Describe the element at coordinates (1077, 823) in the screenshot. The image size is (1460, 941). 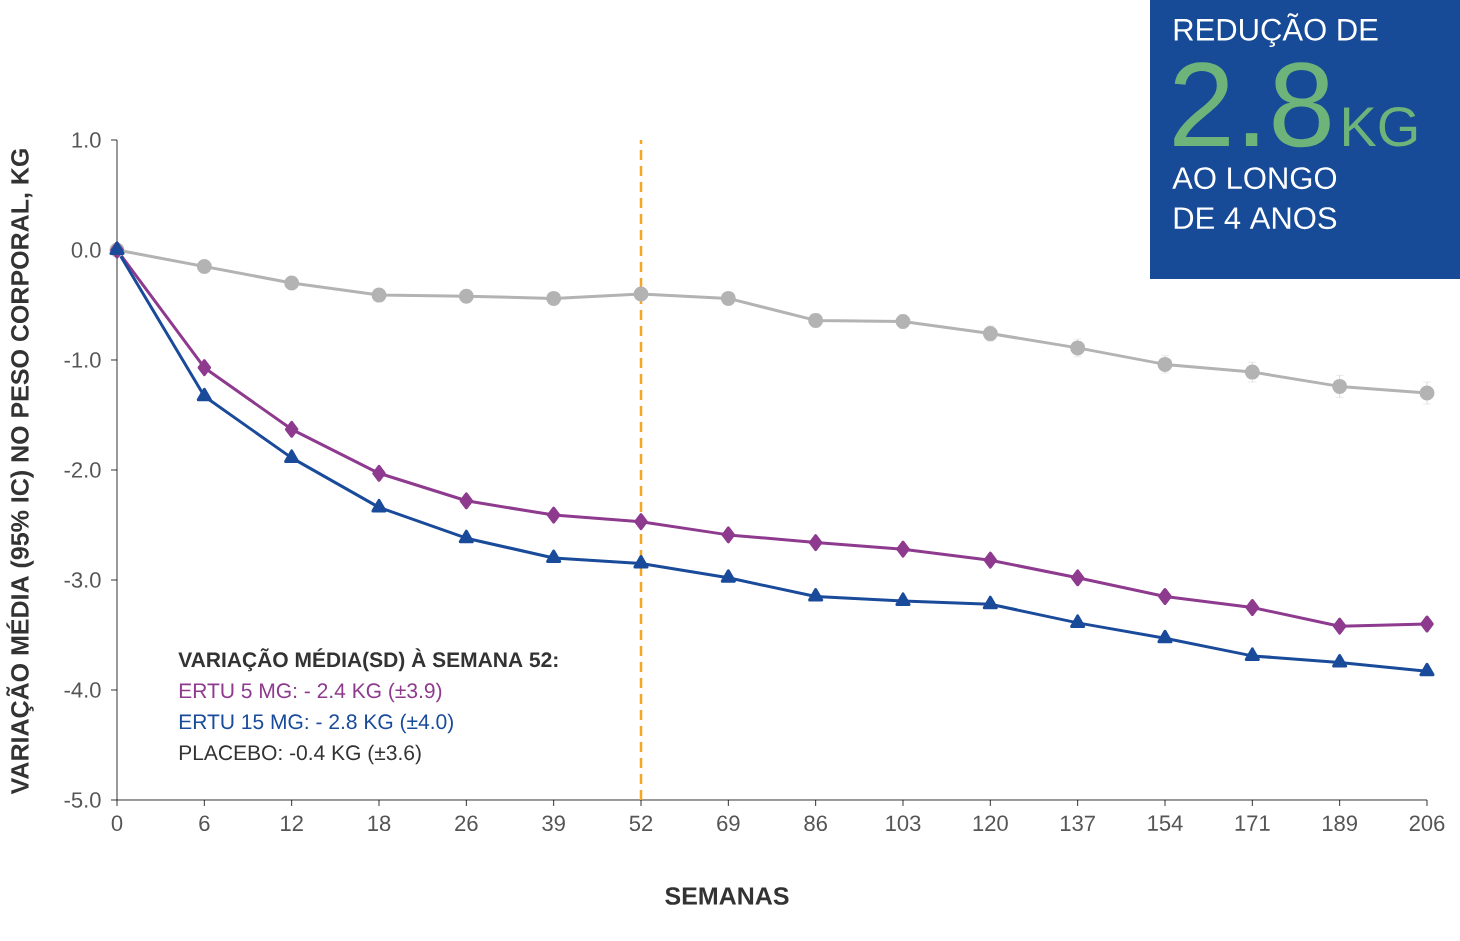
I see `x-tick-label: 137` at that location.